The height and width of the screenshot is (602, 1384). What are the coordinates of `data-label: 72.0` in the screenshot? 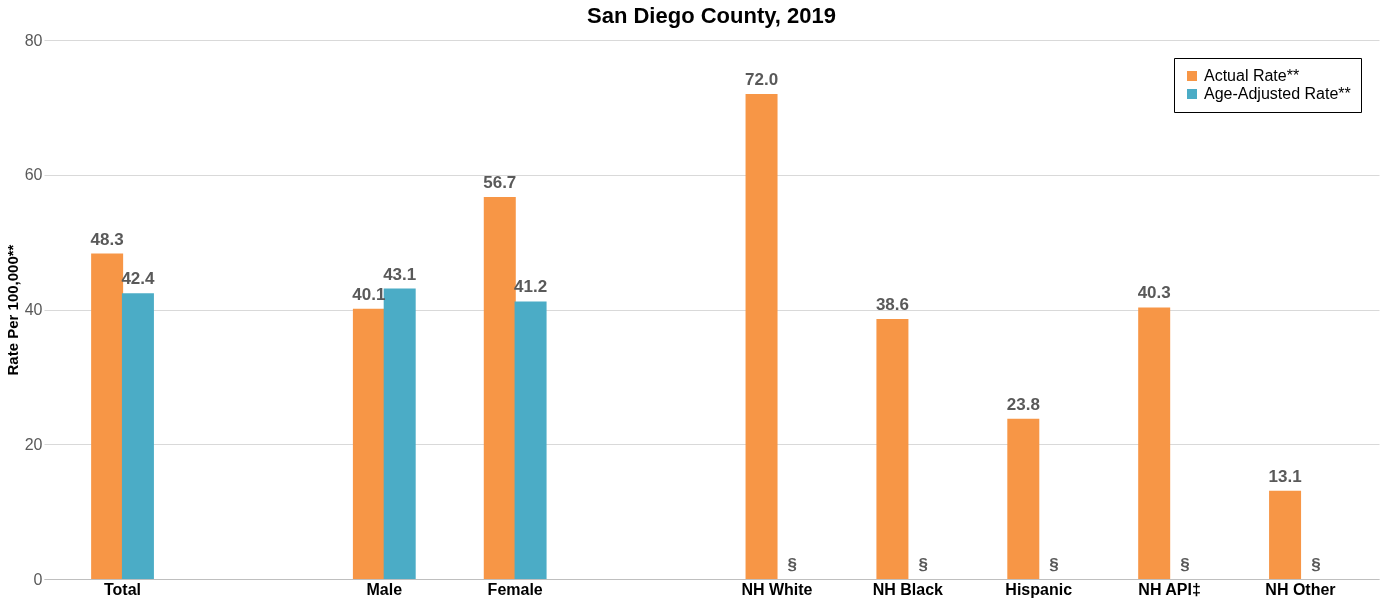 It's located at (762, 79).